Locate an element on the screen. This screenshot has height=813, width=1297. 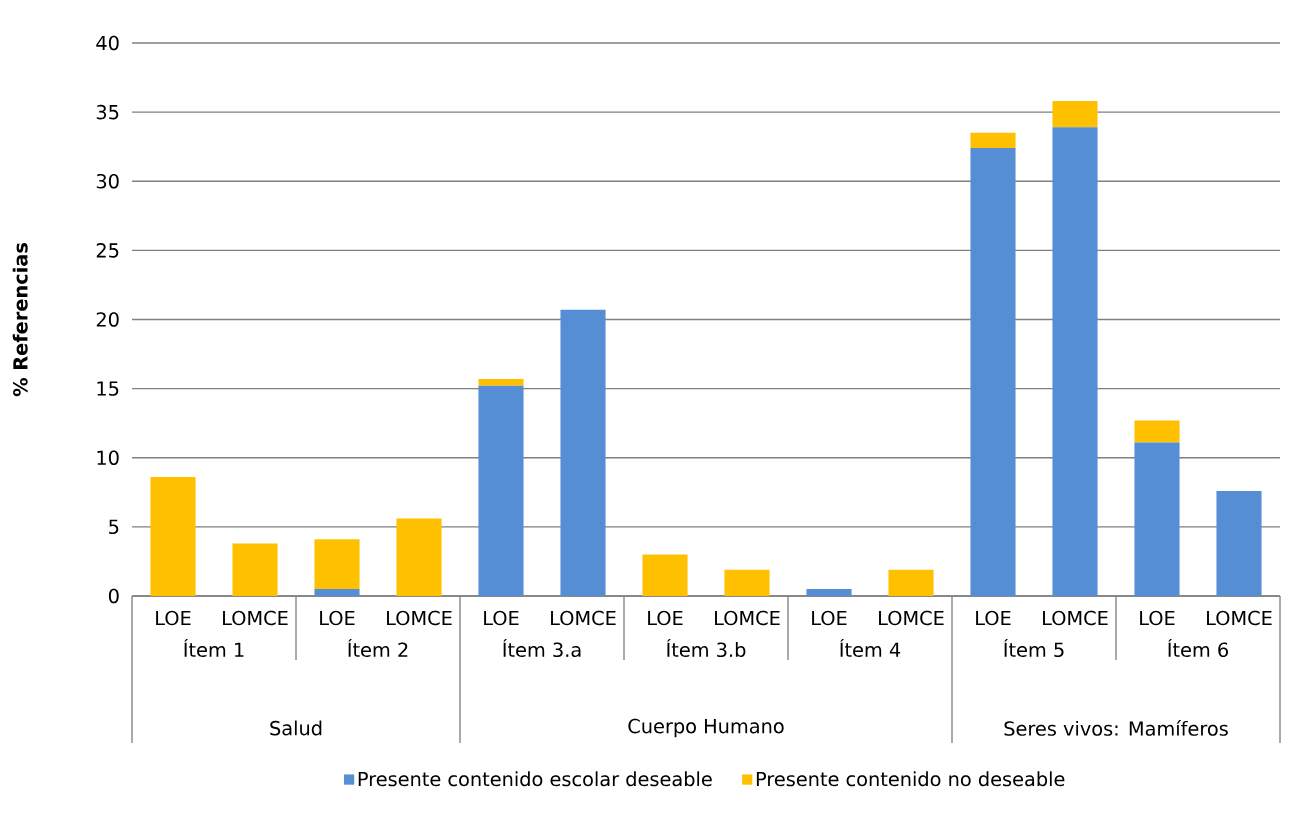
text: Ítem 4 is located at coordinates (870, 648).